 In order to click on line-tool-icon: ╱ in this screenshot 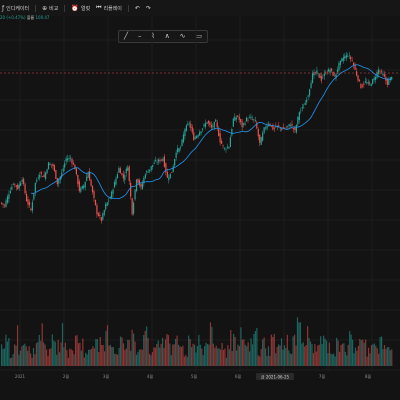, I will do `click(126, 36)`.